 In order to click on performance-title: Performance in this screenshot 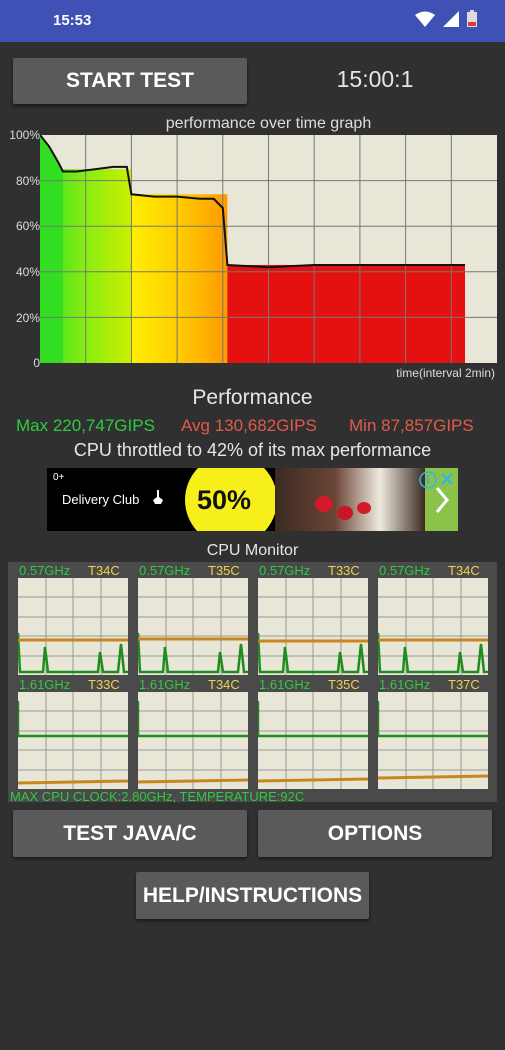, I will do `click(252, 397)`.